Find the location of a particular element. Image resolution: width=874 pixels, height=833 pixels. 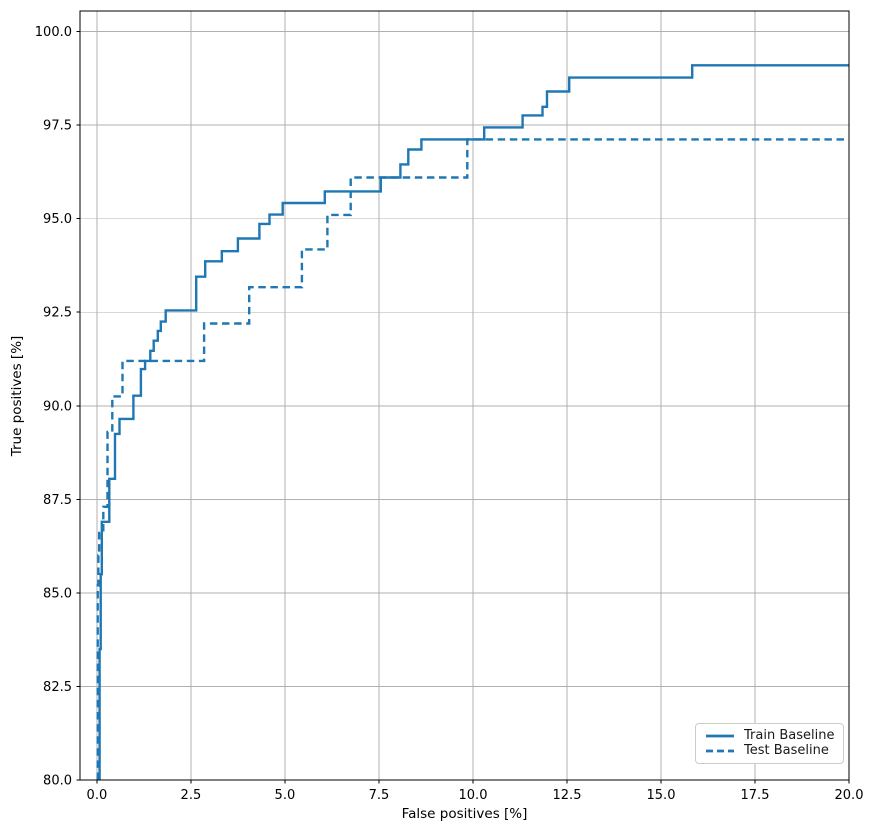

test-line-sample-icon is located at coordinates (720, 751).